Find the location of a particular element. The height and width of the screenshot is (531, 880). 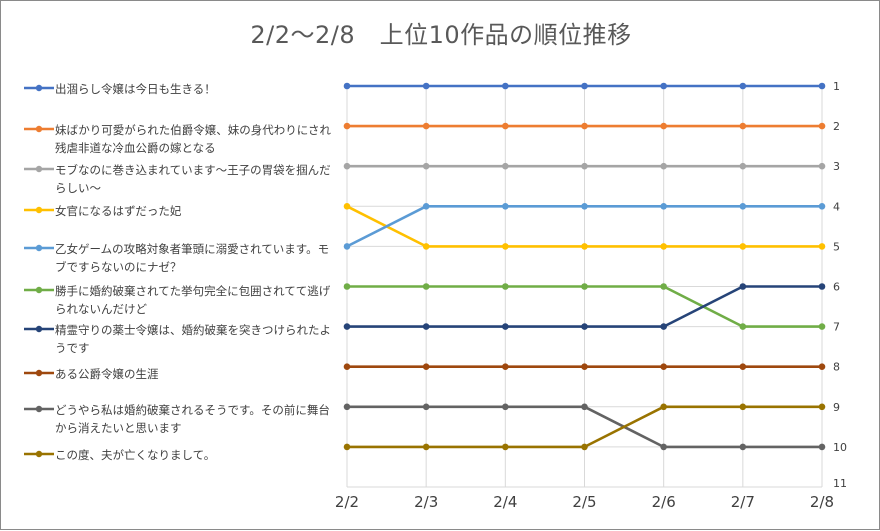

x-tick-label: 2/7 is located at coordinates (743, 502).